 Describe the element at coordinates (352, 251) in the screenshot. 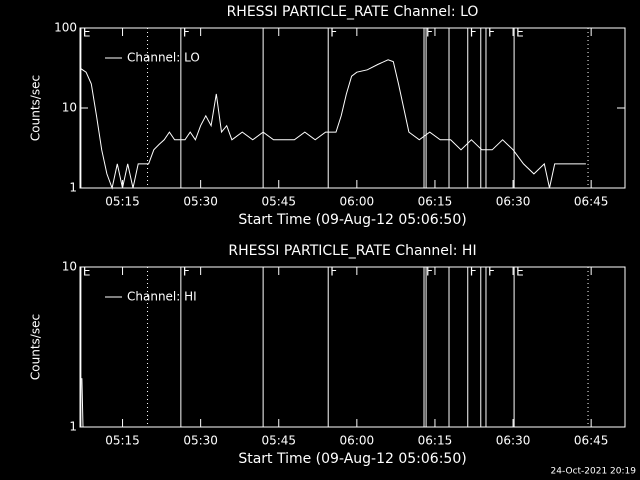

I see `chart-title: RHESSI PARTICLE_RATE Channel: HI` at that location.